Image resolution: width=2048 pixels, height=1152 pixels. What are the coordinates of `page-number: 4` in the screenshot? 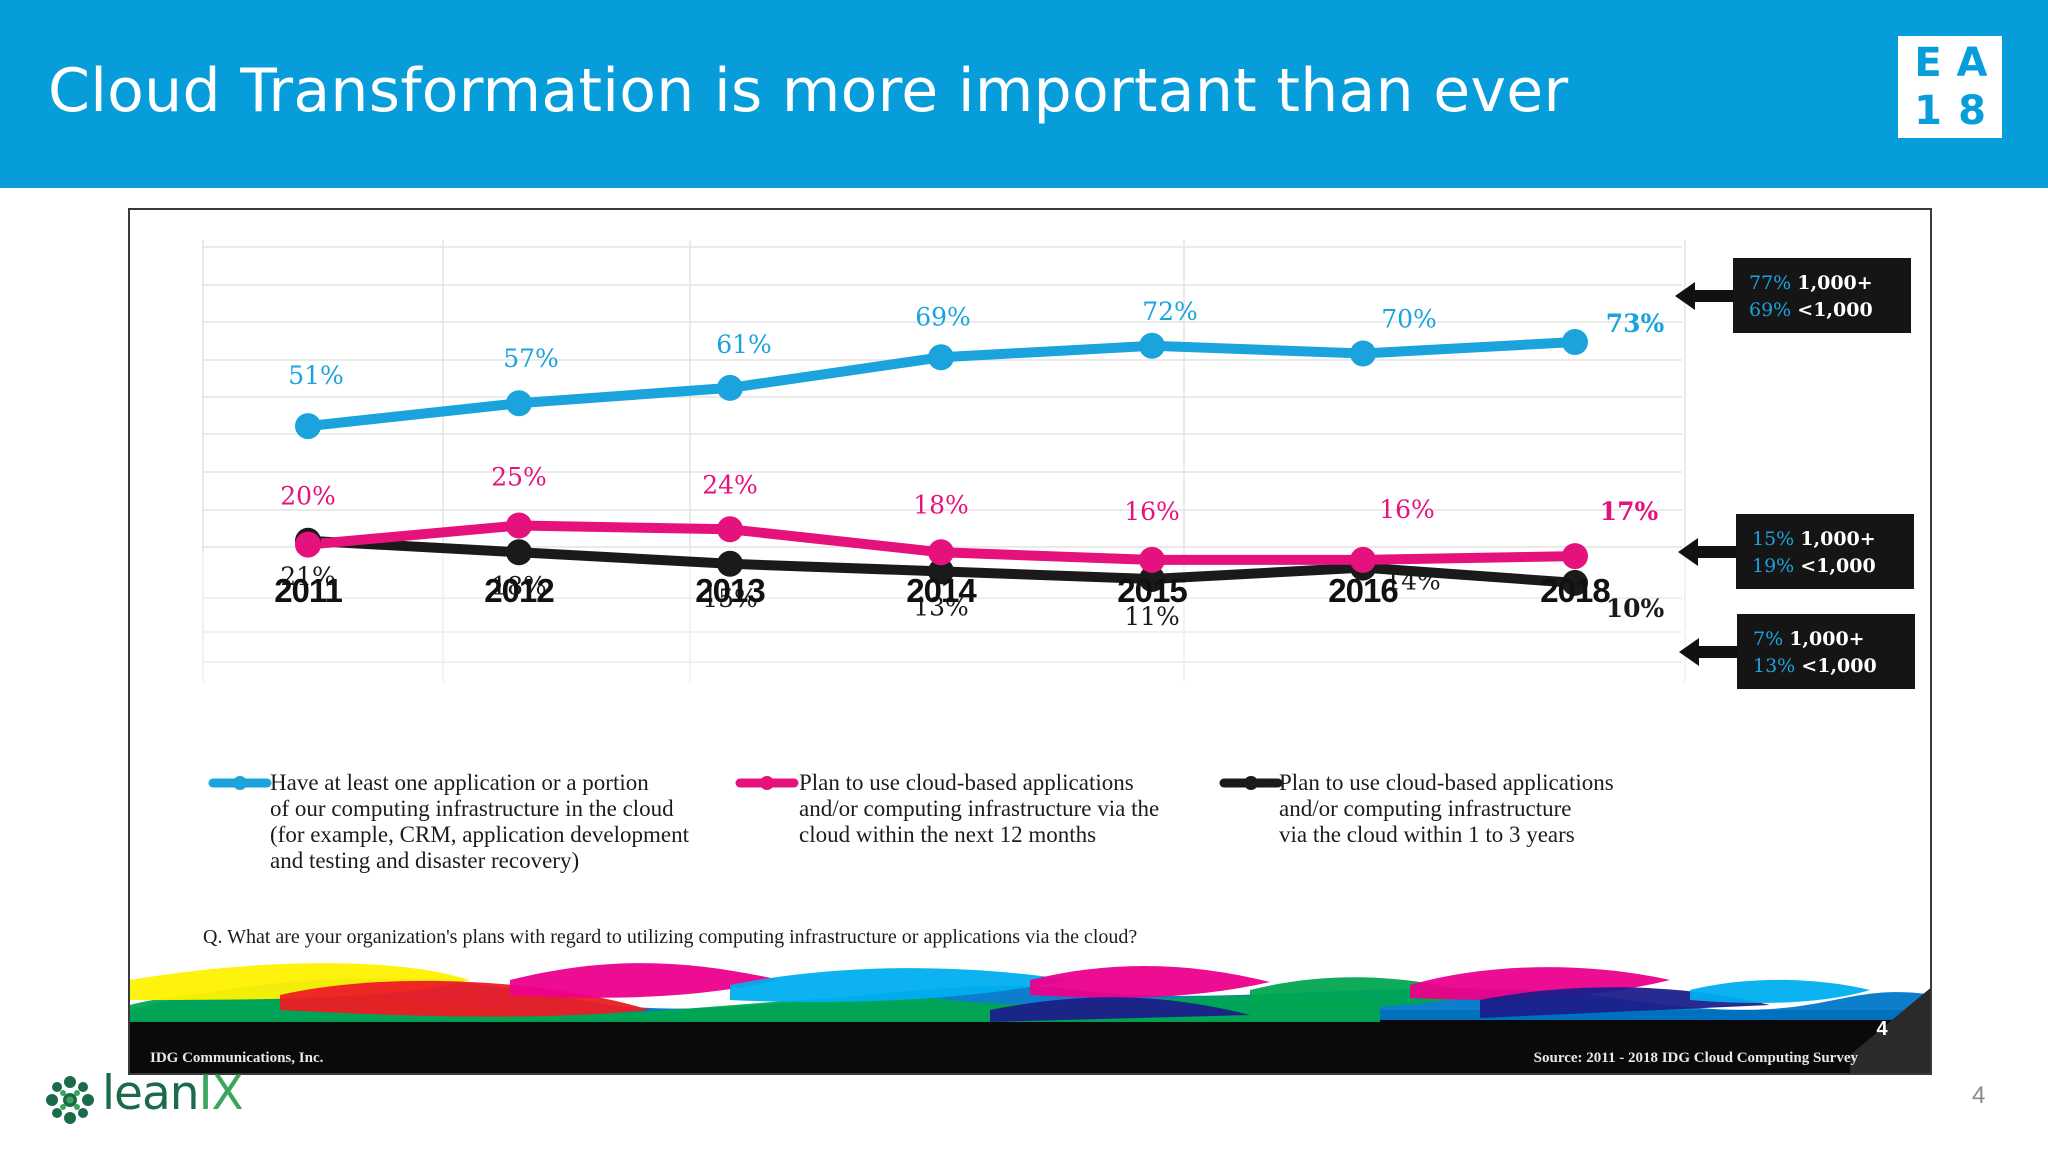 It's located at (1979, 1095).